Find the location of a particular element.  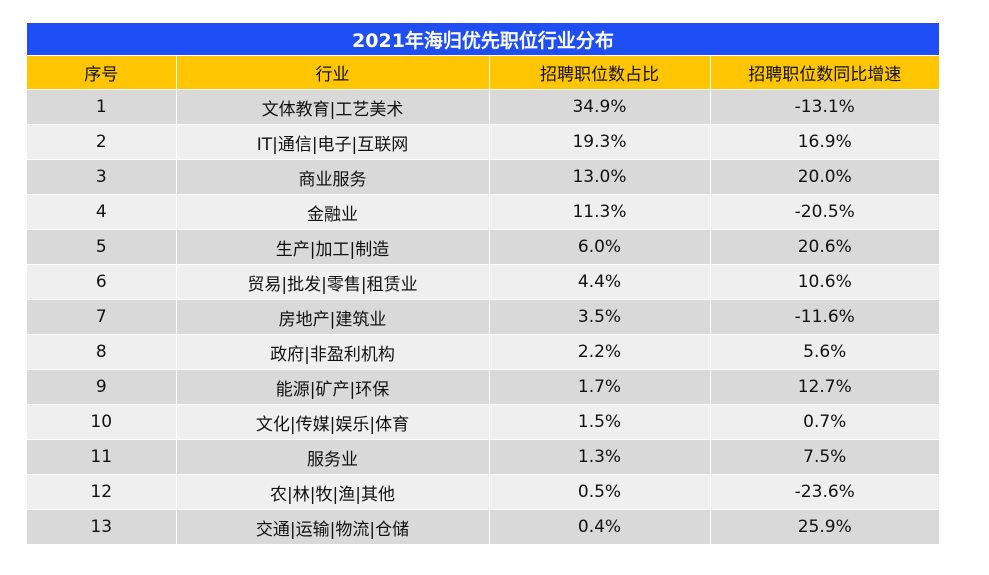

table-row: 12 农|林|牧|渔|其他 0.5% -23.6% is located at coordinates (483, 492).